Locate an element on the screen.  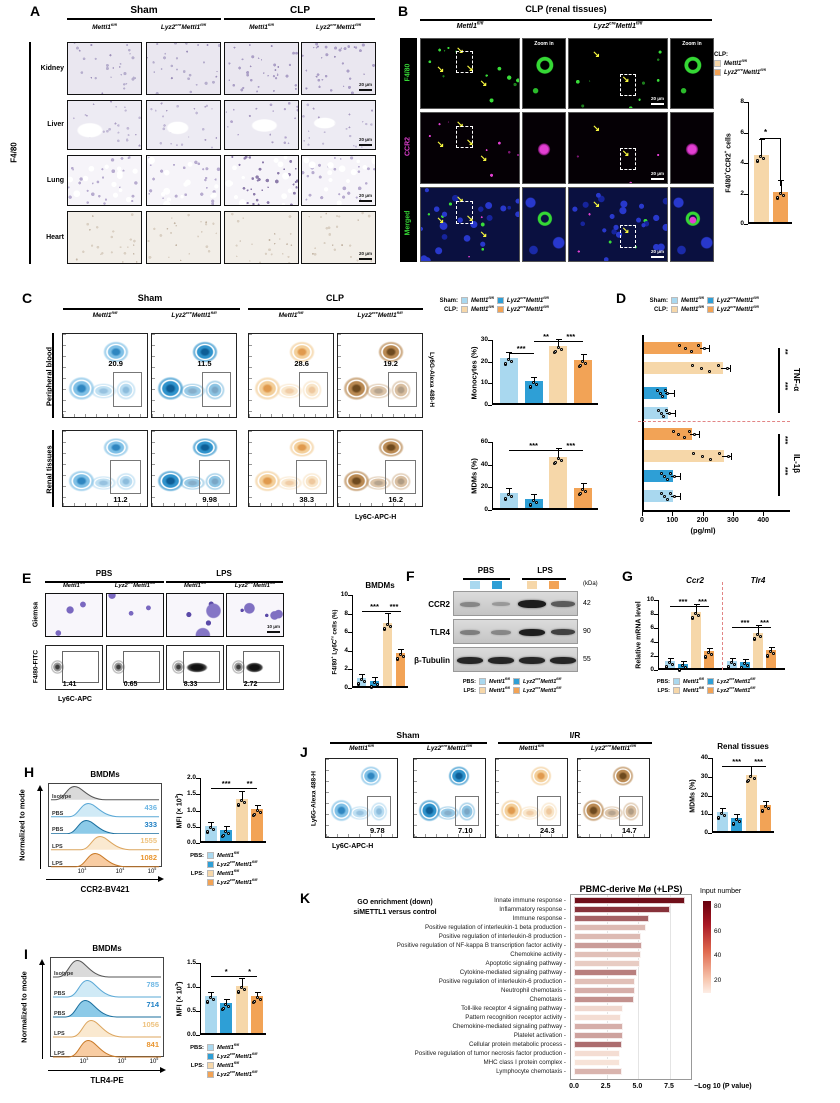
legend-row: Sham: Mettl1fl/fl Lyz2creMettl1fl/fl is located at coordinates (700, 300).